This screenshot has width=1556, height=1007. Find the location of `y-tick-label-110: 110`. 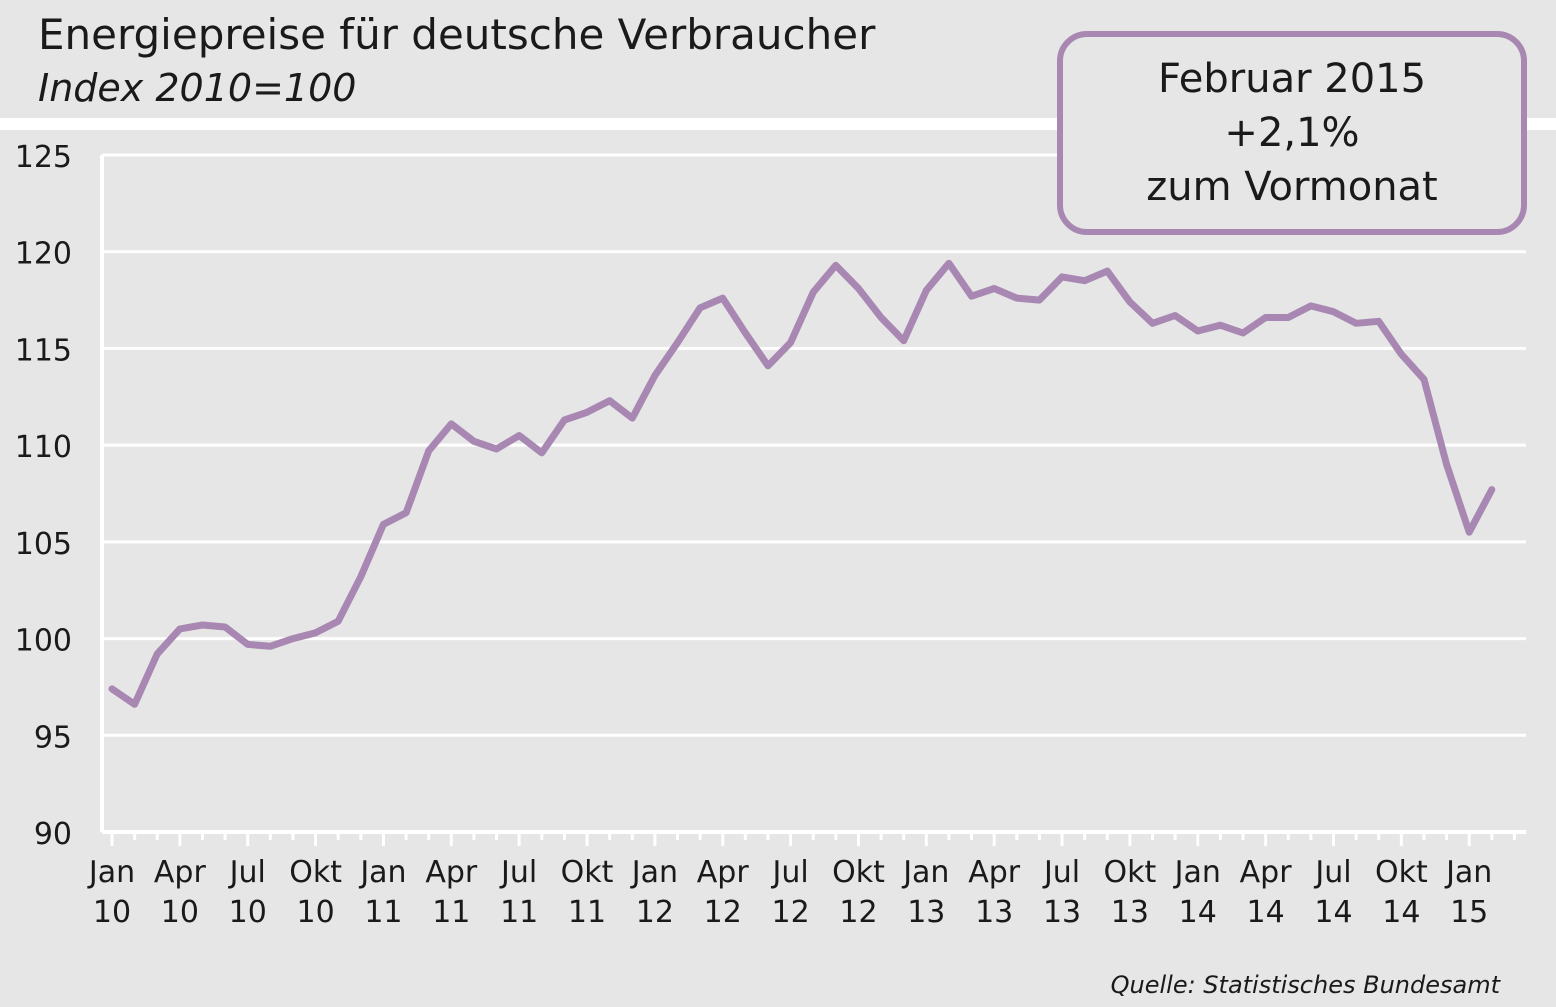

y-tick-label-110: 110 is located at coordinates (43, 447).